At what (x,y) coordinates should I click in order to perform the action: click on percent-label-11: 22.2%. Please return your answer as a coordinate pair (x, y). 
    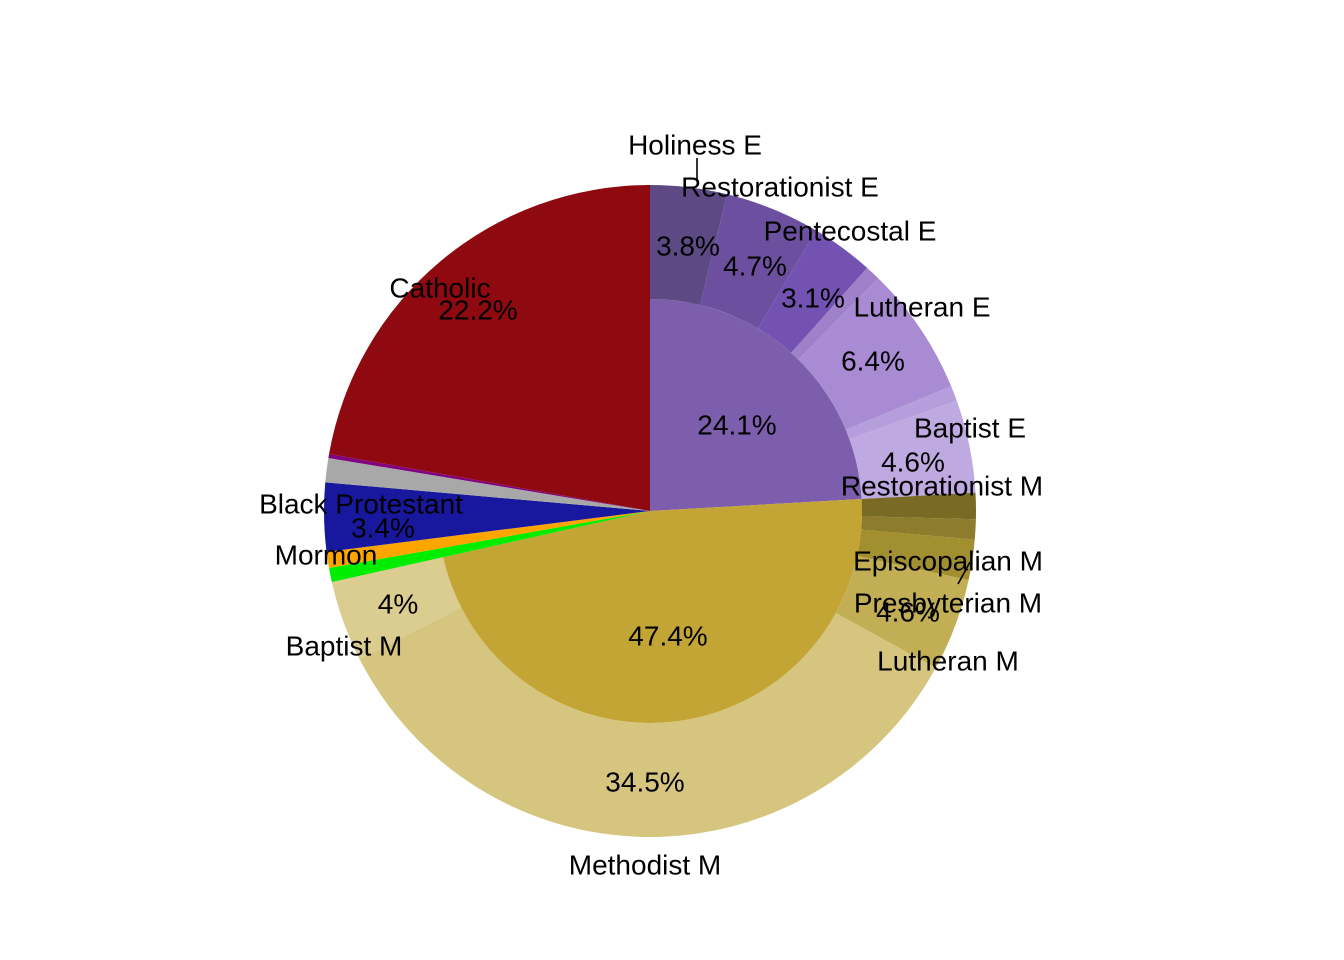
    Looking at the image, I should click on (477, 310).